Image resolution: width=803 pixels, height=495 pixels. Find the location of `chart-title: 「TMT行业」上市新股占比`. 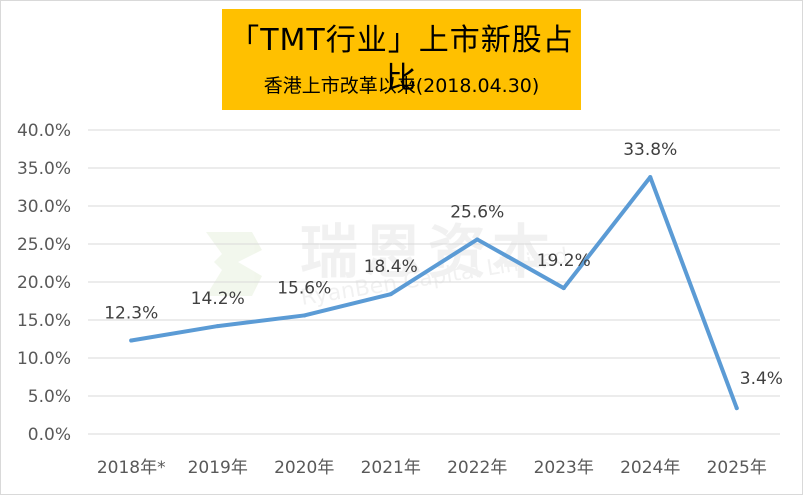

chart-title: 「TMT行业」上市新股占比 is located at coordinates (401, 59).